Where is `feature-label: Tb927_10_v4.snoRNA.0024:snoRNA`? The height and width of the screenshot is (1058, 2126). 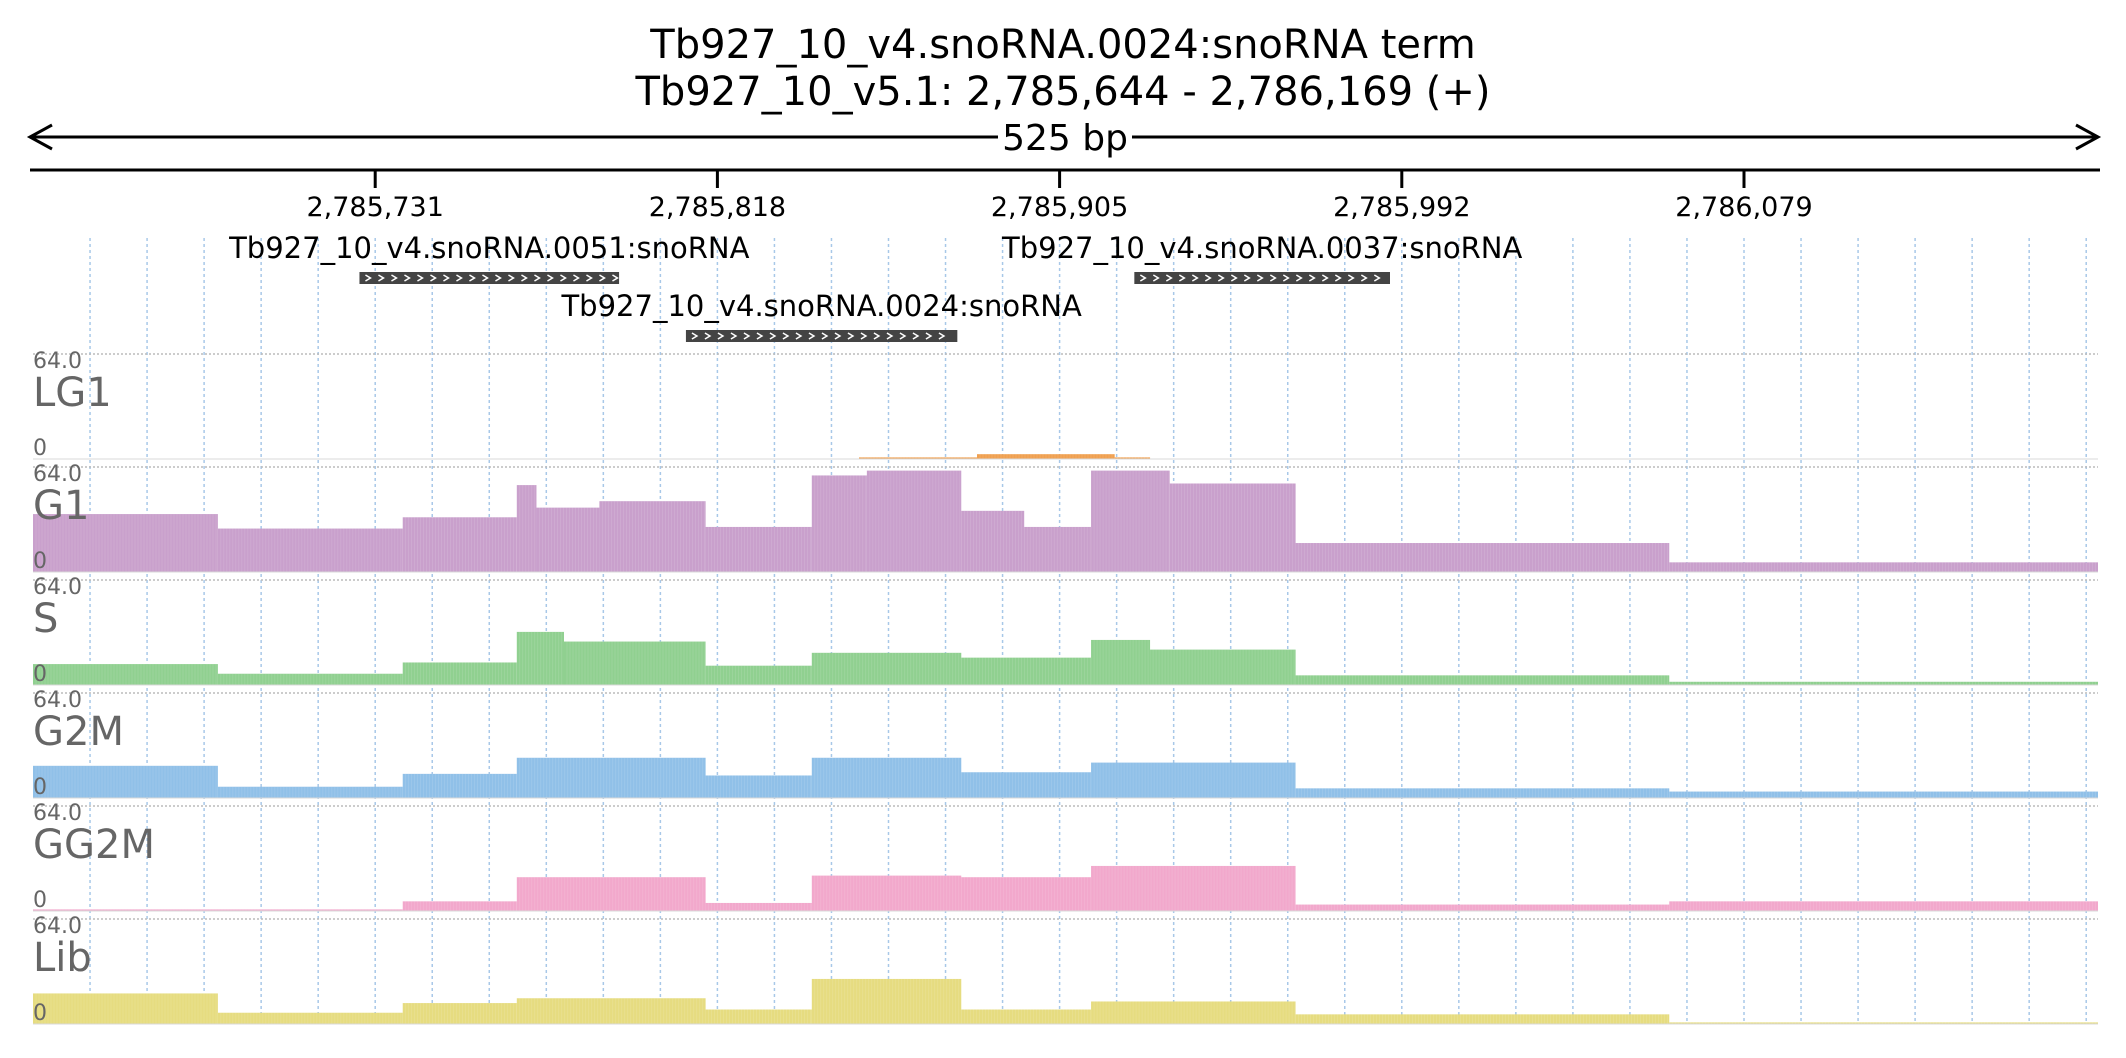 feature-label: Tb927_10_v4.snoRNA.0024:snoRNA is located at coordinates (820, 306).